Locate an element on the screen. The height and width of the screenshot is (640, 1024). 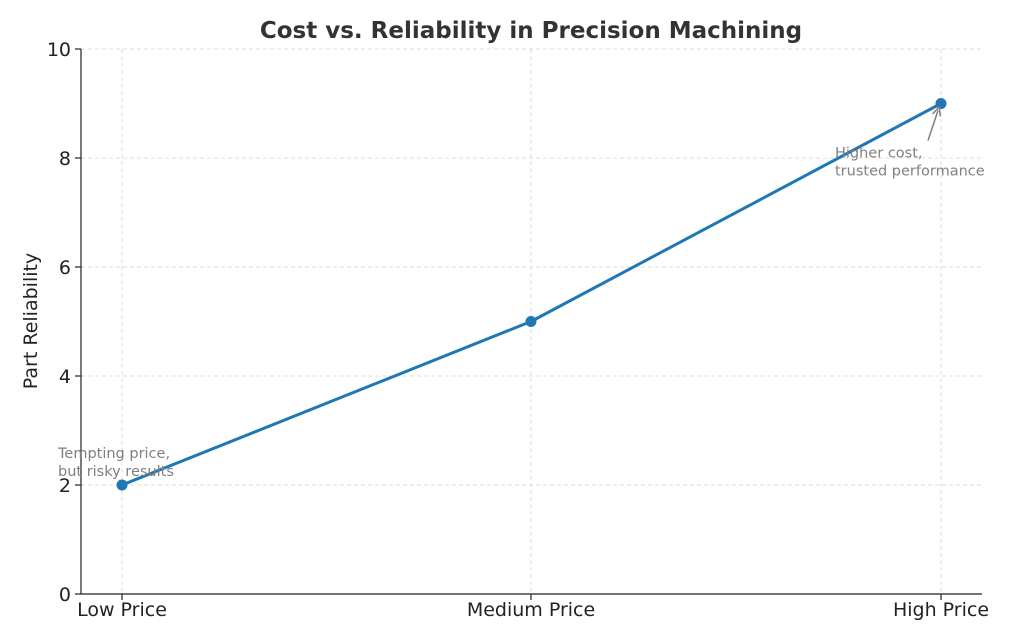
x-axis: Low Price Medium Price High Price is located at coordinates (533, 607).